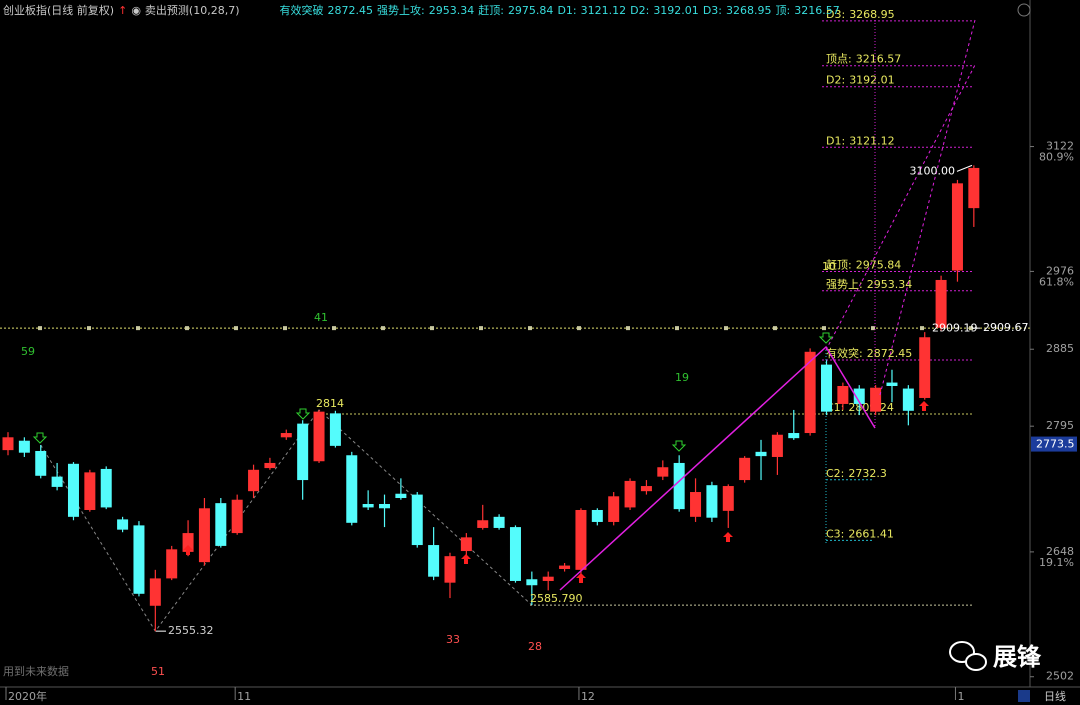 The width and height of the screenshot is (1080, 705). What do you see at coordinates (872, 14) in the screenshot?
I see `level-value: 3268.95` at bounding box center [872, 14].